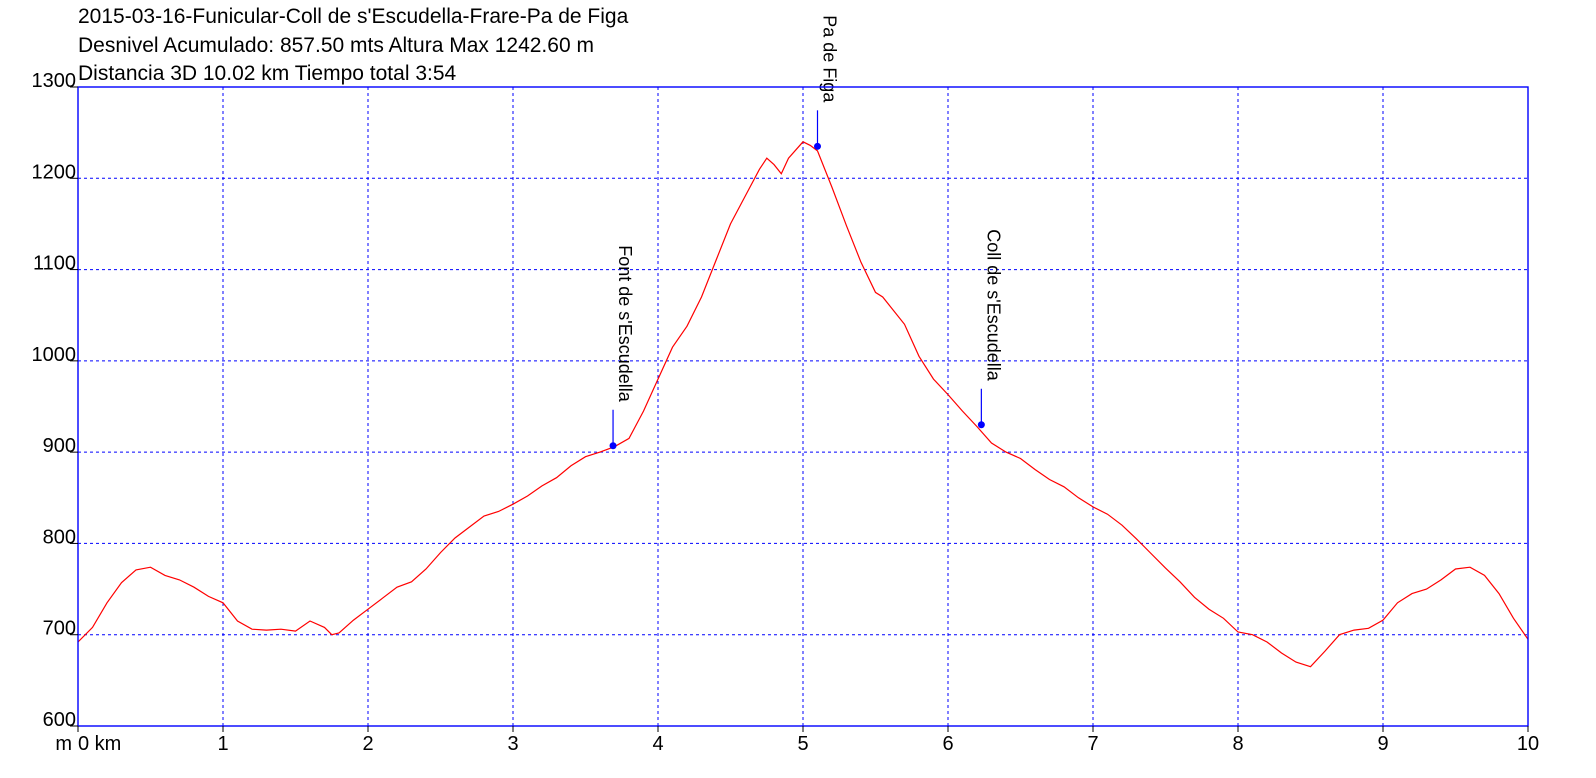 The width and height of the screenshot is (1596, 778). I want to click on x-tick-label: 1, so click(222, 744).